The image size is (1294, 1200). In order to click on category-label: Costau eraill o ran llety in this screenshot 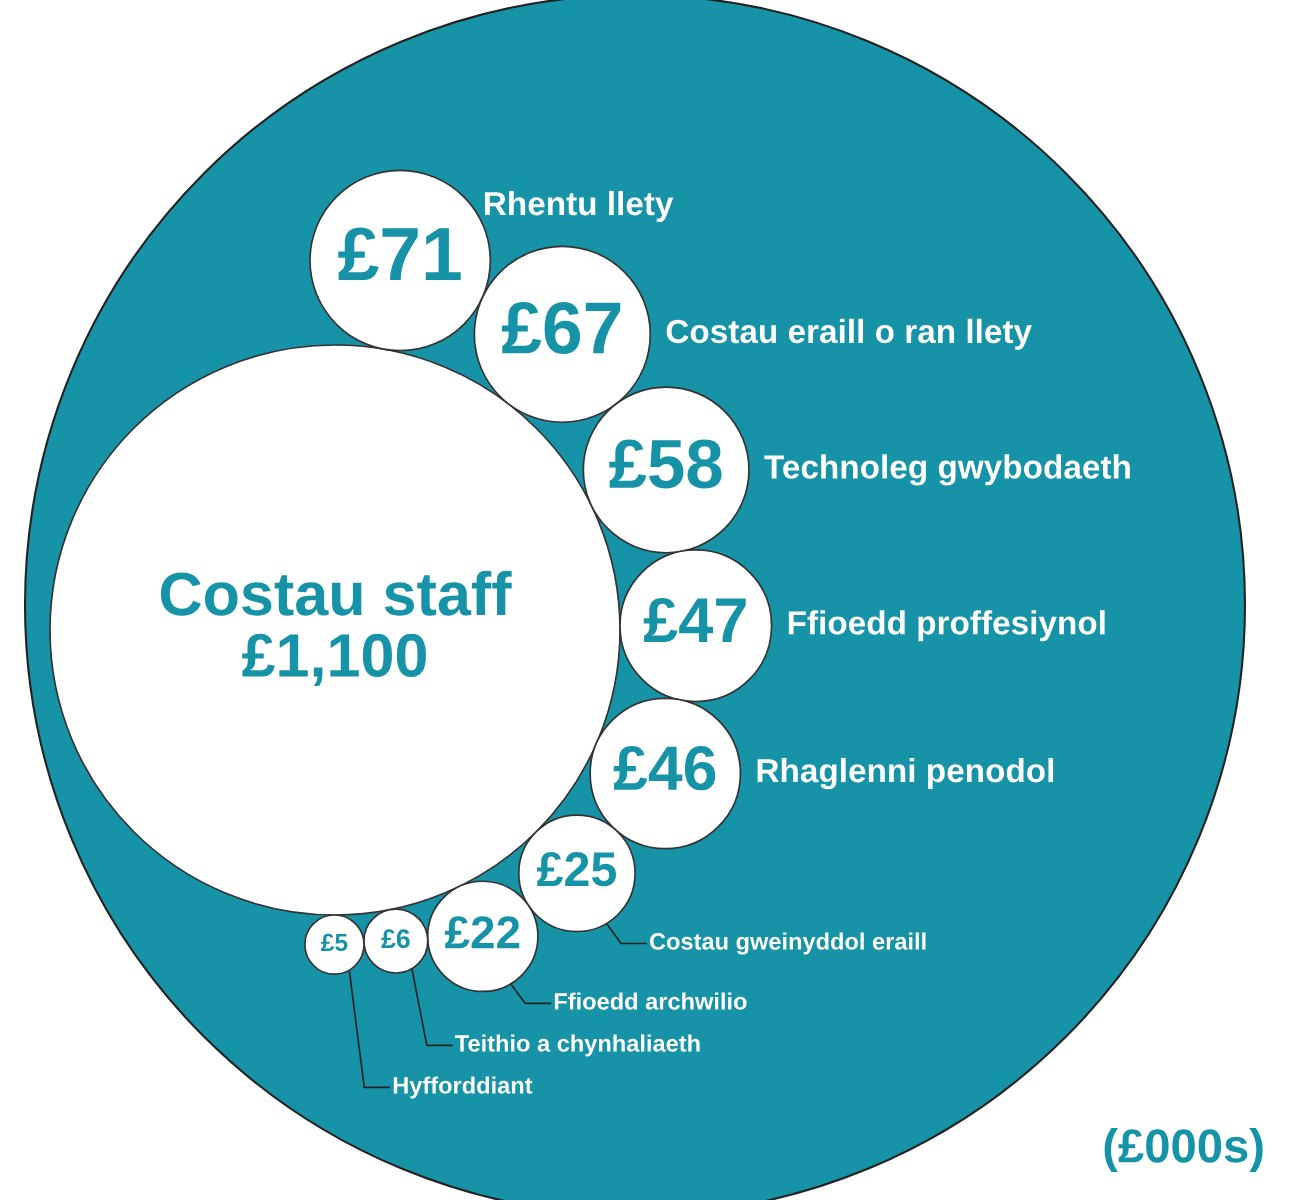, I will do `click(849, 334)`.